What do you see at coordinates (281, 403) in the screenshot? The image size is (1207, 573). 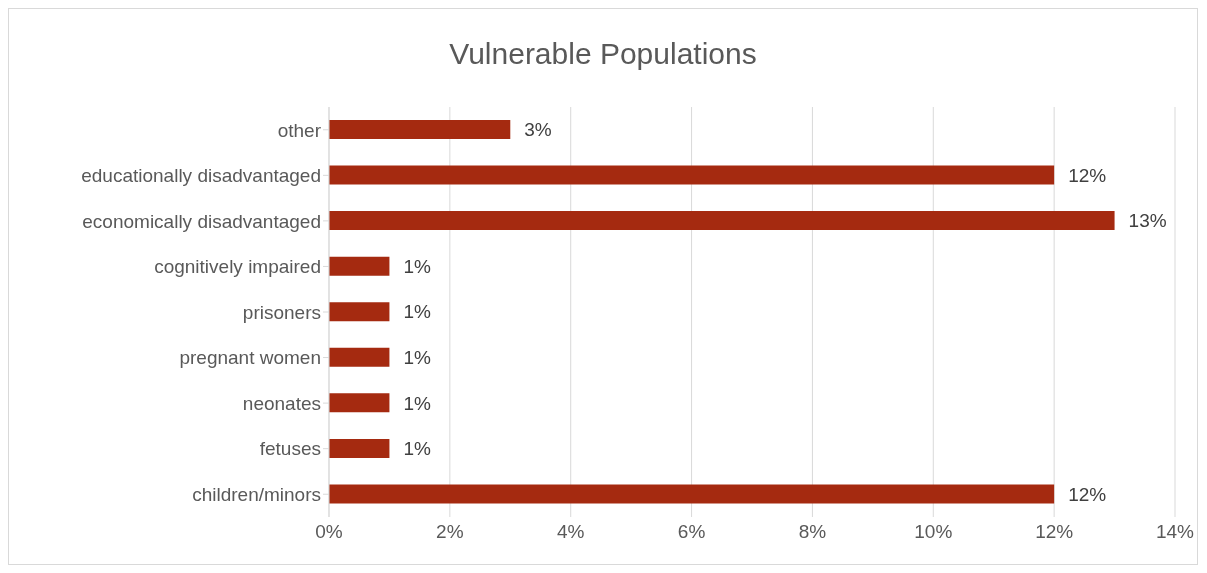 I see `y-tick-label: neonates` at bounding box center [281, 403].